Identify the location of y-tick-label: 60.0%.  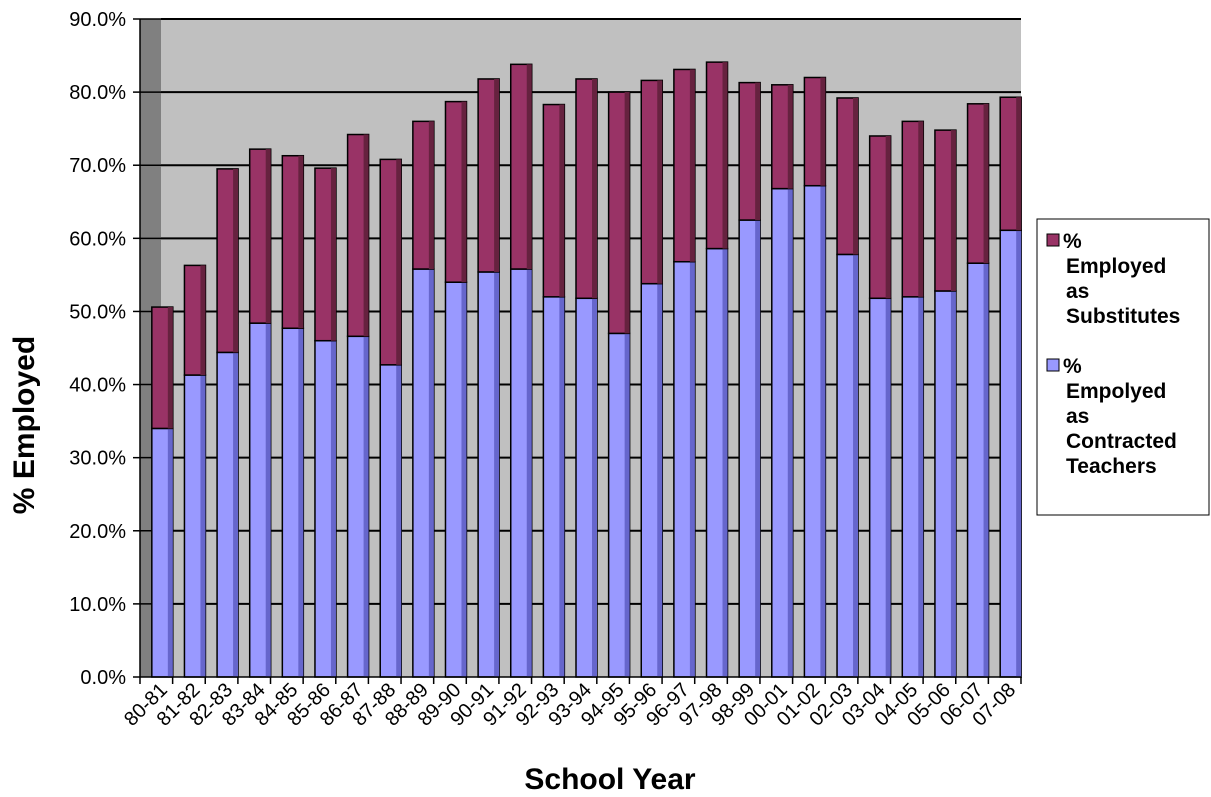
(97, 239).